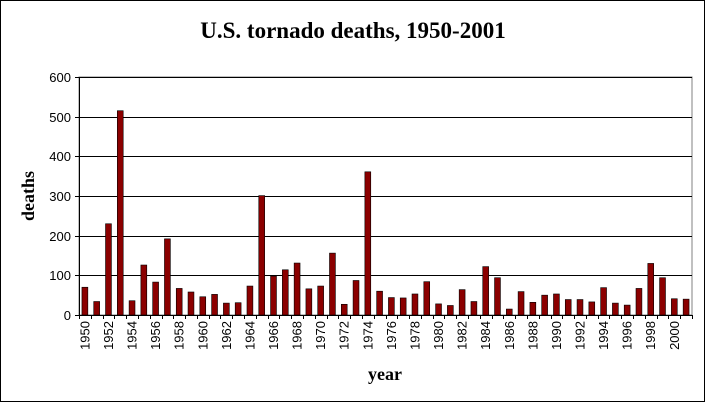 This screenshot has height=402, width=705. What do you see at coordinates (368, 243) in the screenshot?
I see `bar-1974` at bounding box center [368, 243].